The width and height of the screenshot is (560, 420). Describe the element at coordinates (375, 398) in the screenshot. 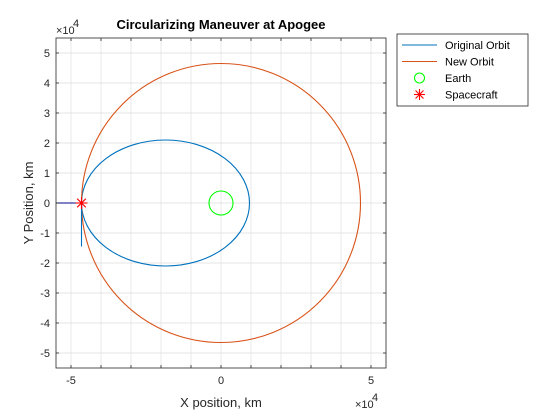

I see `x-exponent-power: 4` at that location.